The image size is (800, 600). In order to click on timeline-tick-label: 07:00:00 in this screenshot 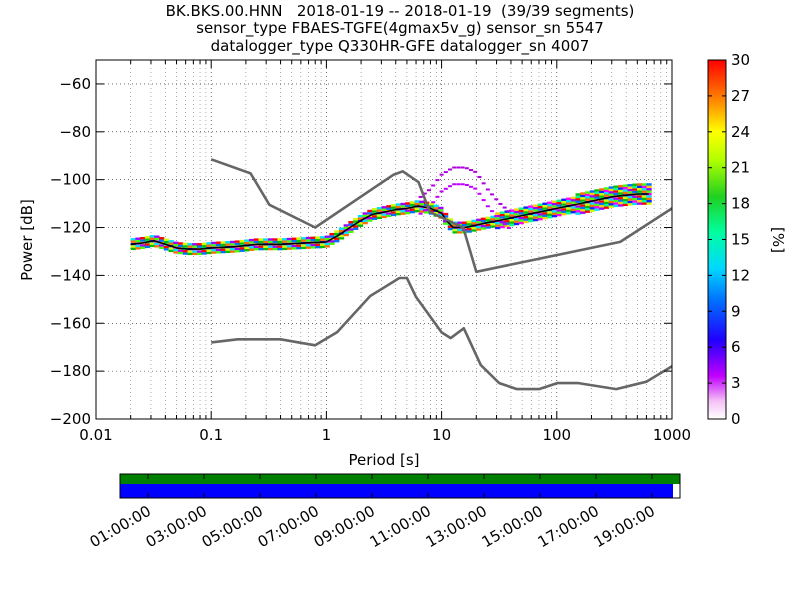, I will do `click(288, 526)`.